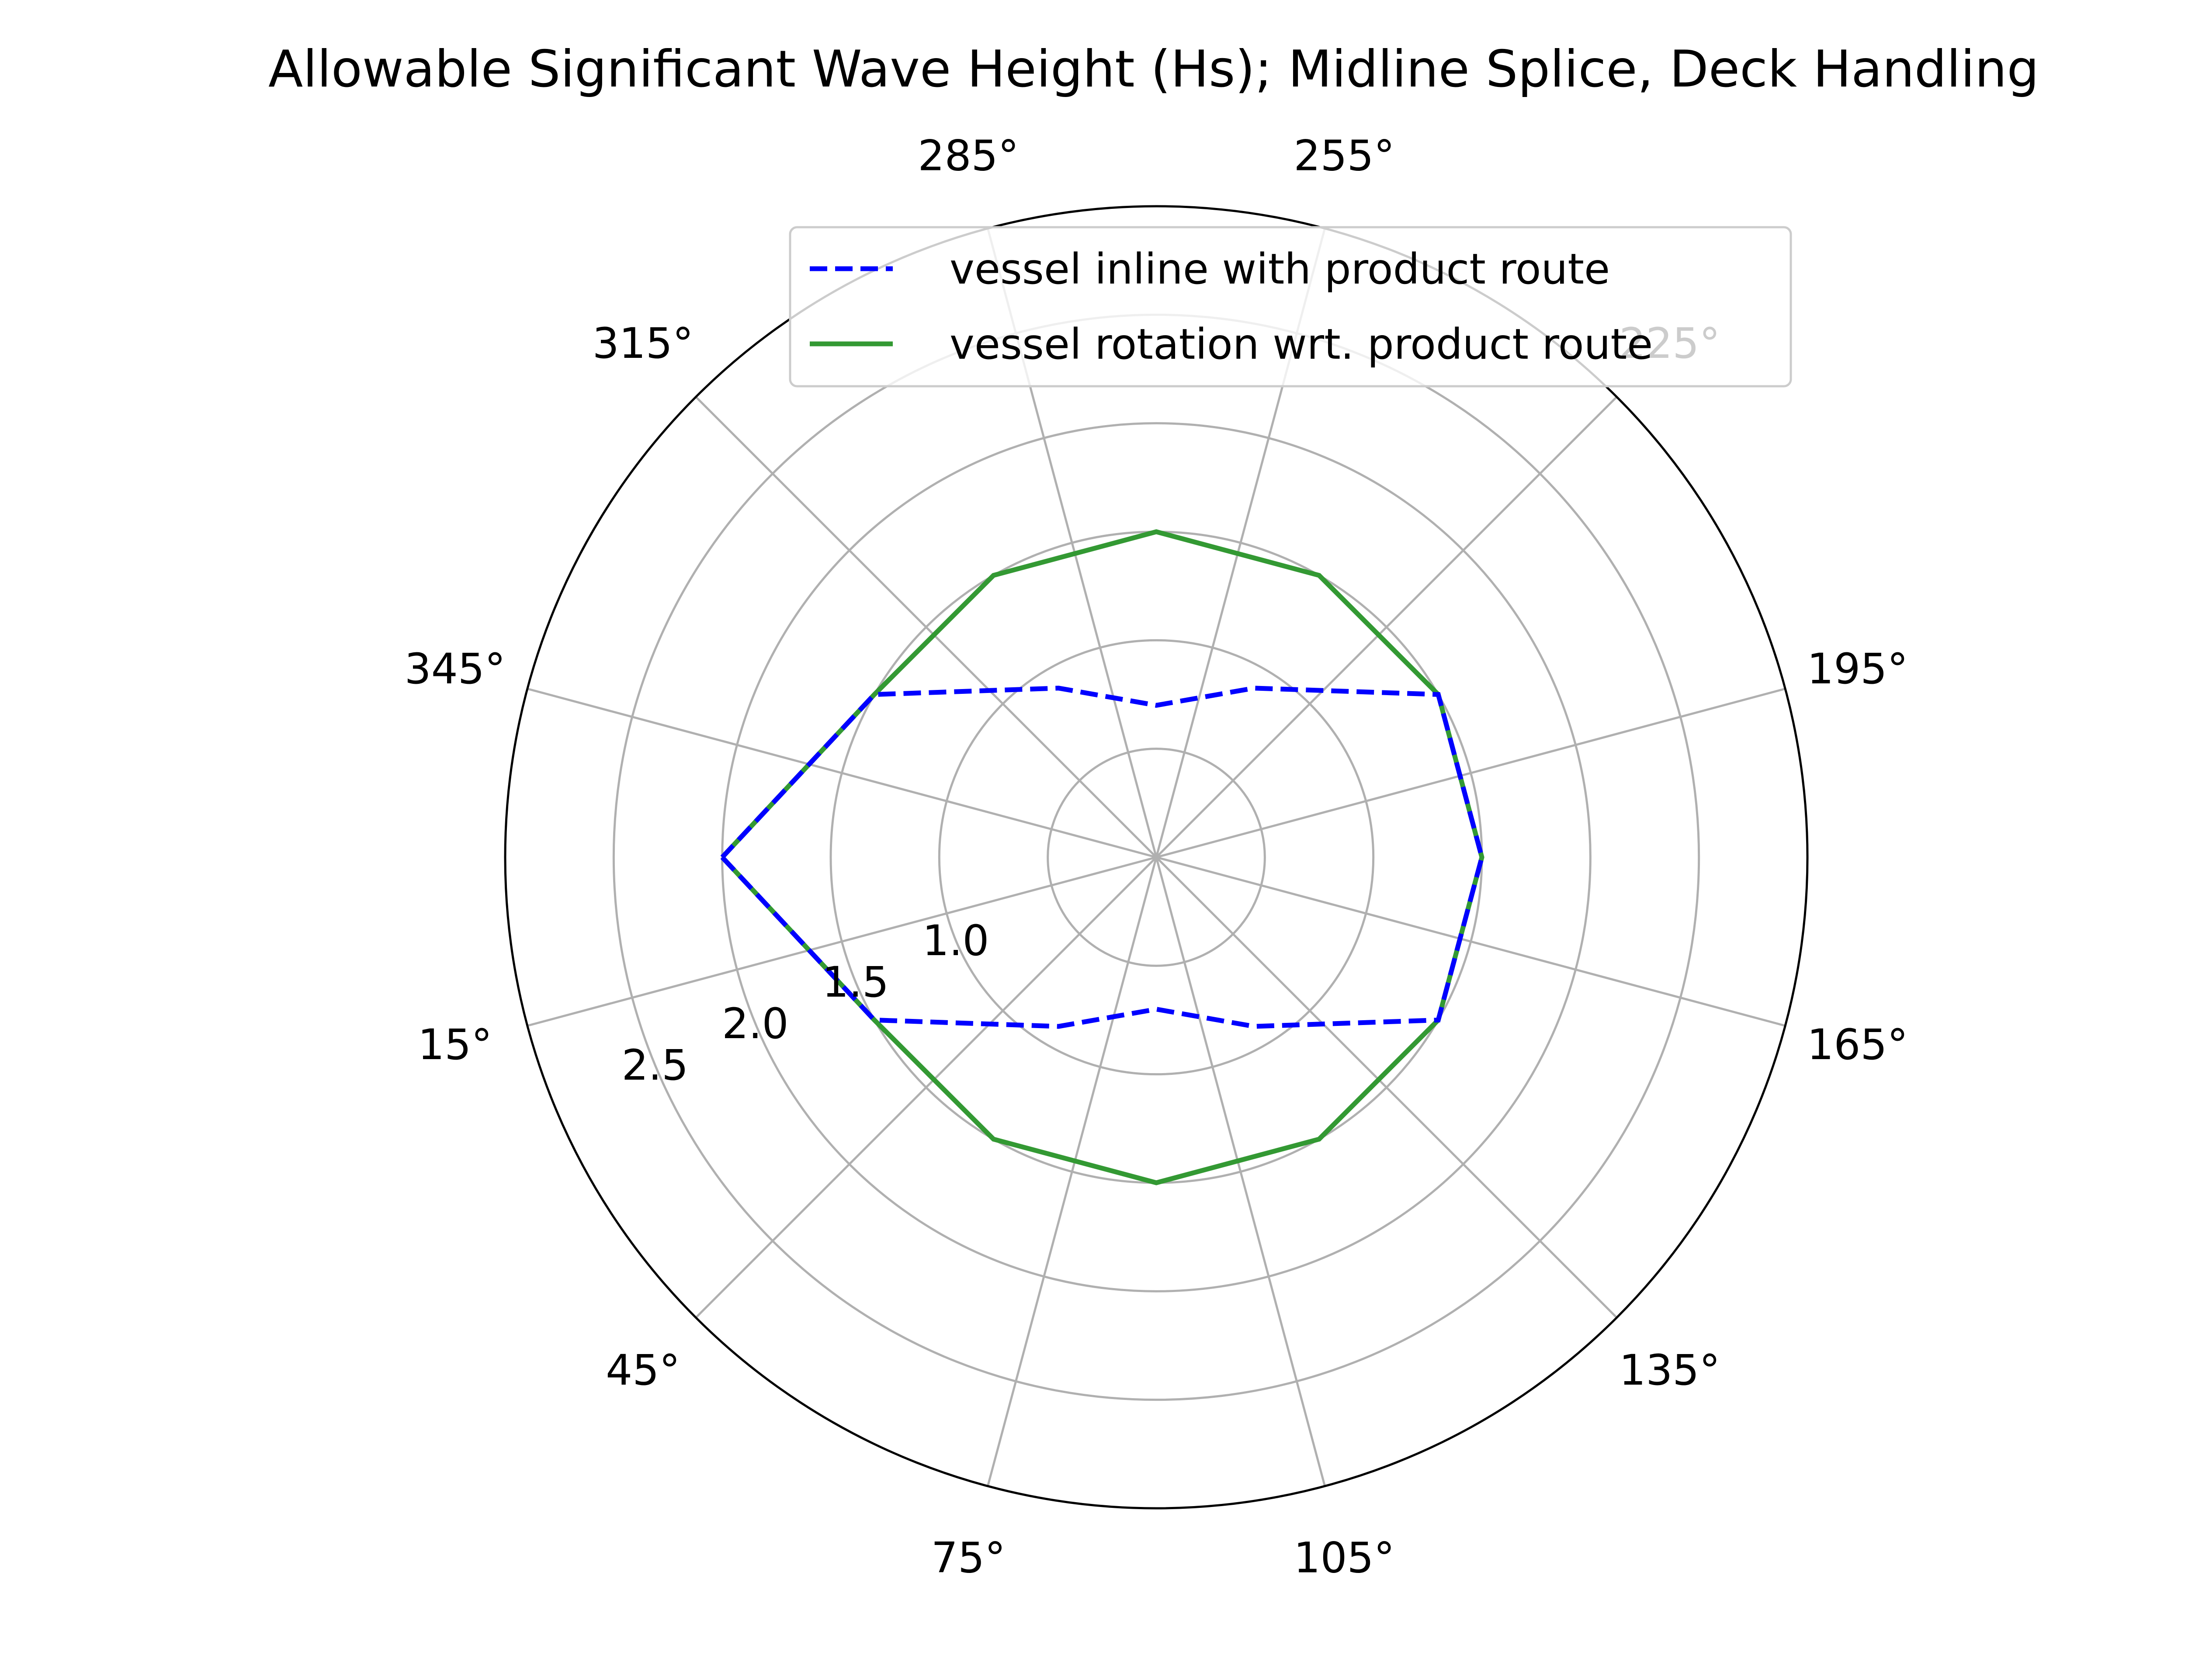 This screenshot has height=1680, width=2185. Describe the element at coordinates (456, 669) in the screenshot. I see `theta-tick-label: 345°` at that location.